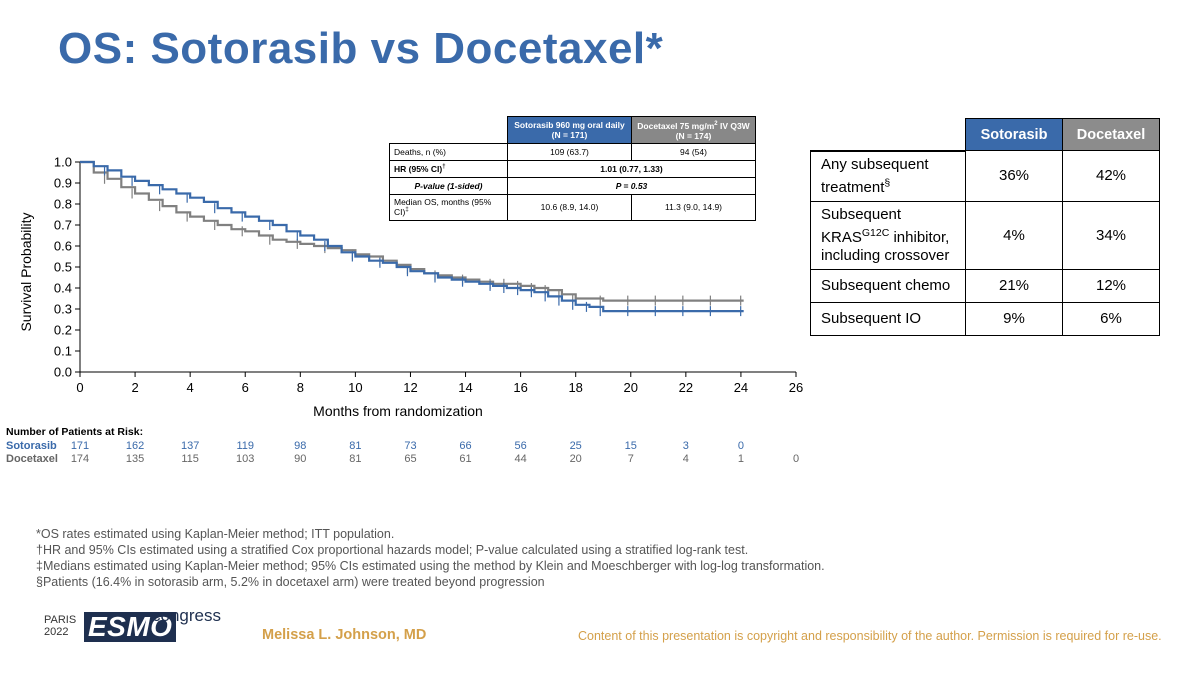 The width and height of the screenshot is (1200, 674). What do you see at coordinates (80, 446) in the screenshot?
I see `risk-value-sotorasib: 171` at bounding box center [80, 446].